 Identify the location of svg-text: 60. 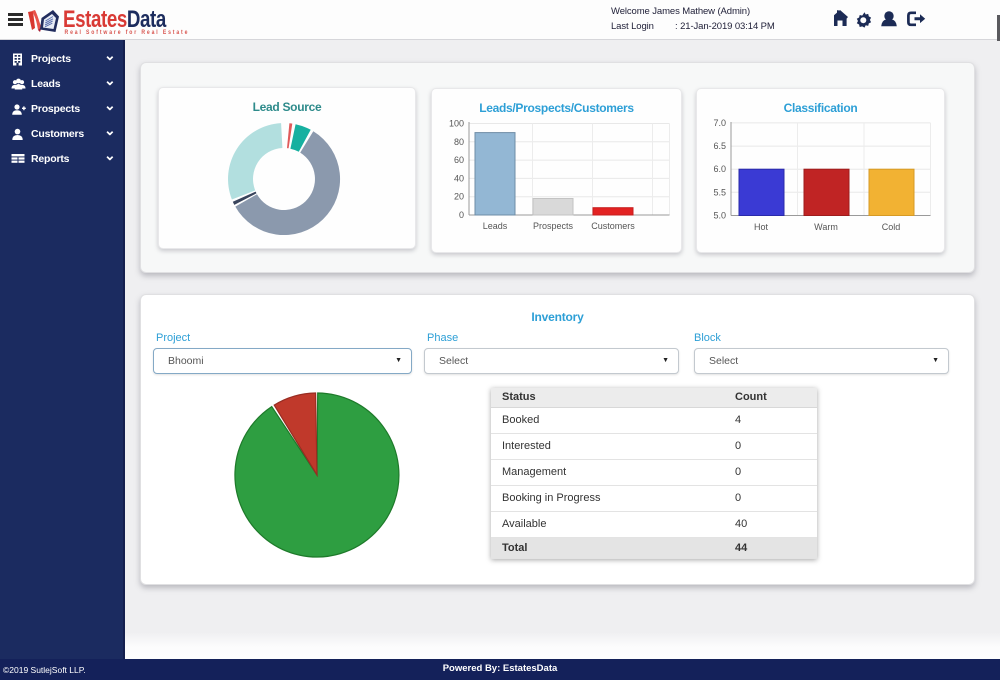
(459, 160).